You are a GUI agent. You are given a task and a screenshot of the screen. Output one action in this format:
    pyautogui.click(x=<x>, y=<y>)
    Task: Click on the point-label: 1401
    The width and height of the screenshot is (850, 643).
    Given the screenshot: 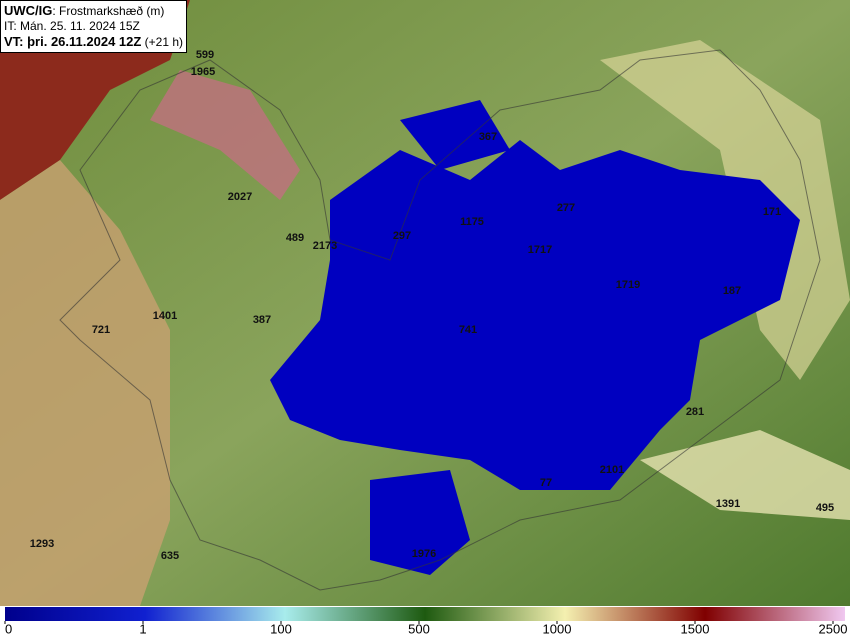 What is the action you would take?
    pyautogui.click(x=165, y=316)
    